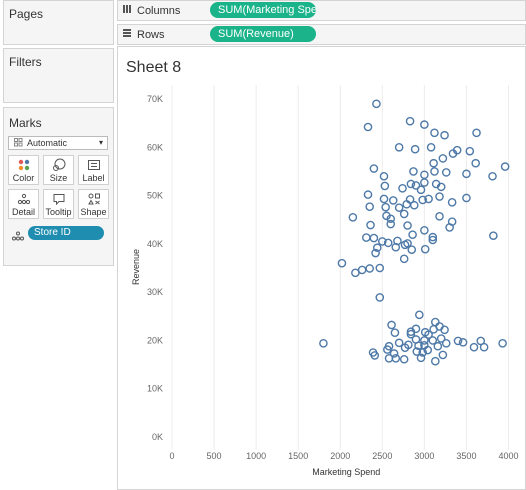 The image size is (526, 490). I want to click on label-button: Label, so click(93, 170).